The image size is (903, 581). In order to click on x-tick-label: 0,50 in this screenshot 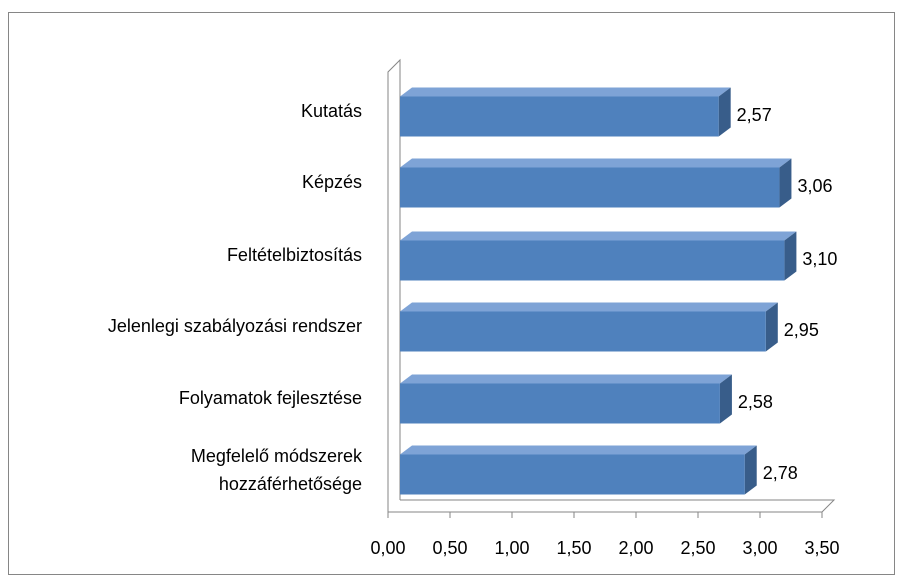, I will do `click(449, 548)`.